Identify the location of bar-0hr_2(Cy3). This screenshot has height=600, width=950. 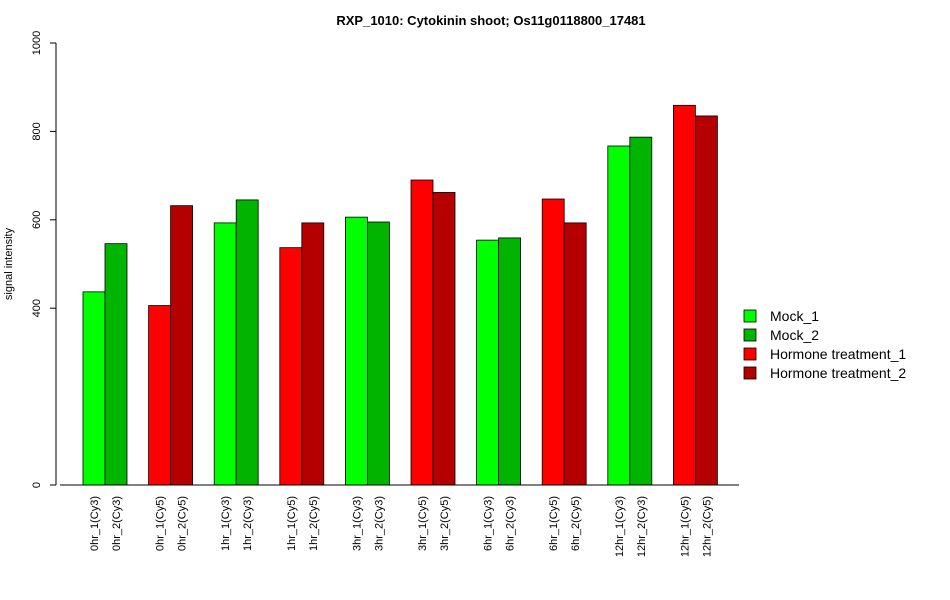
(116, 364).